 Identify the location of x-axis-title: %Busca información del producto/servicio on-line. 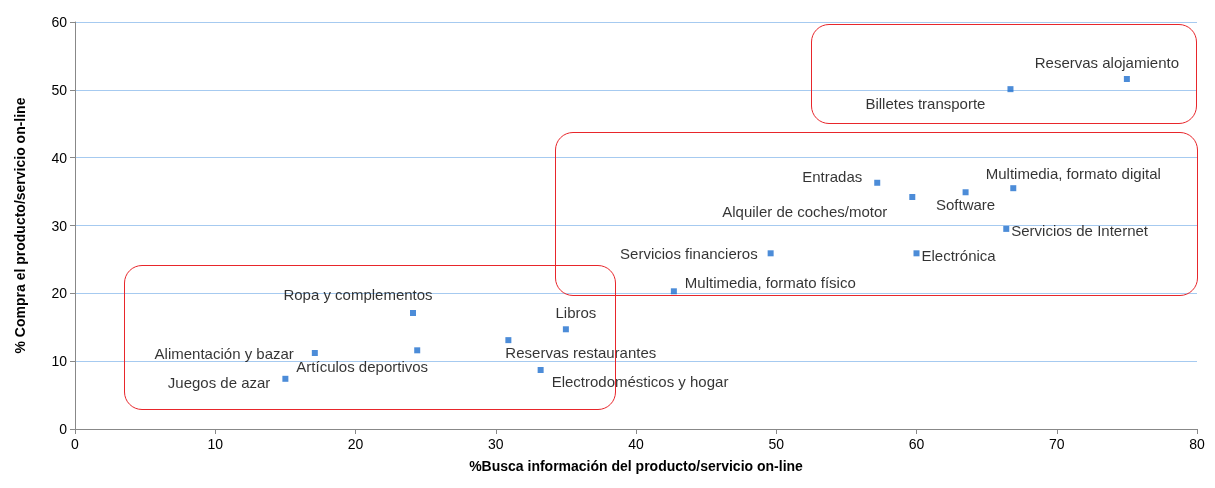
(636, 466).